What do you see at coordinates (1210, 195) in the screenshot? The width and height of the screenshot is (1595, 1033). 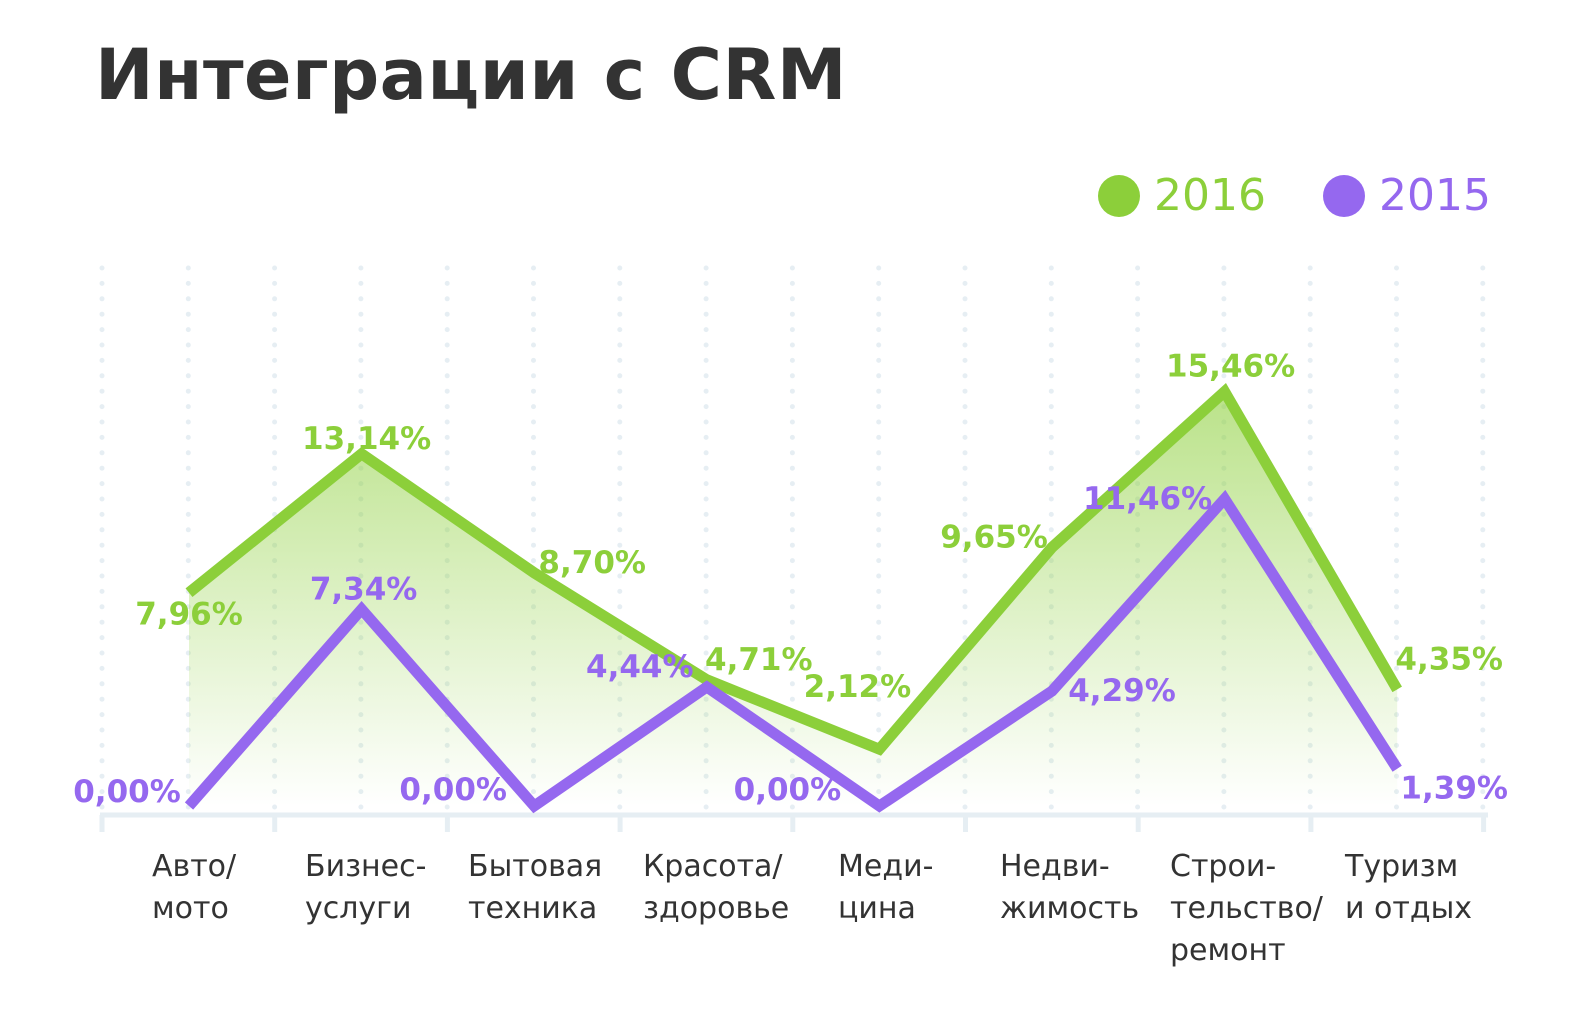 I see `legend-label-2016: 2016` at bounding box center [1210, 195].